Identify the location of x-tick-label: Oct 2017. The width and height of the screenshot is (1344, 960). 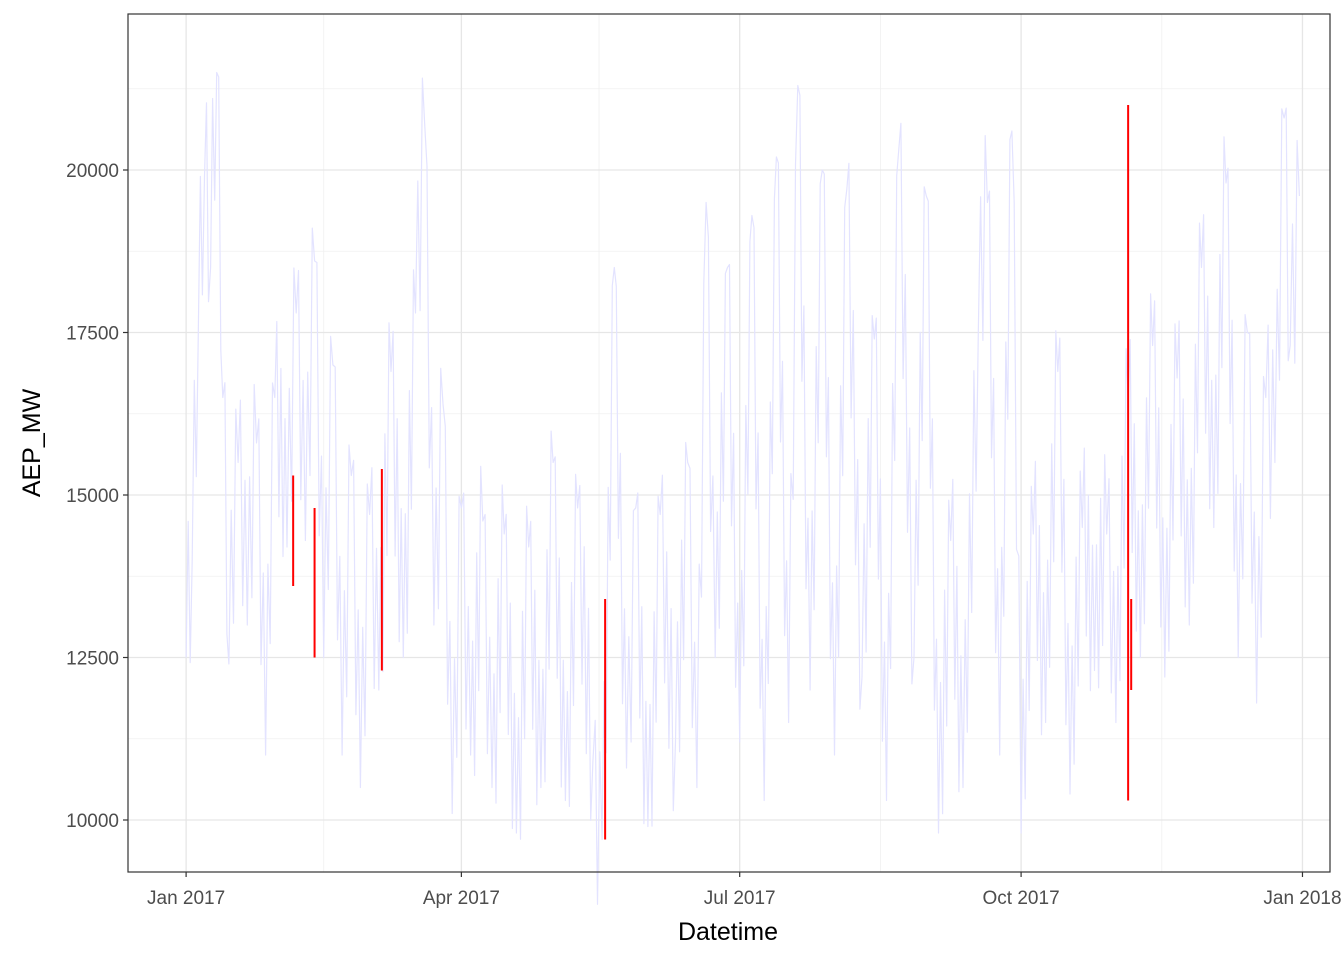
(1021, 898).